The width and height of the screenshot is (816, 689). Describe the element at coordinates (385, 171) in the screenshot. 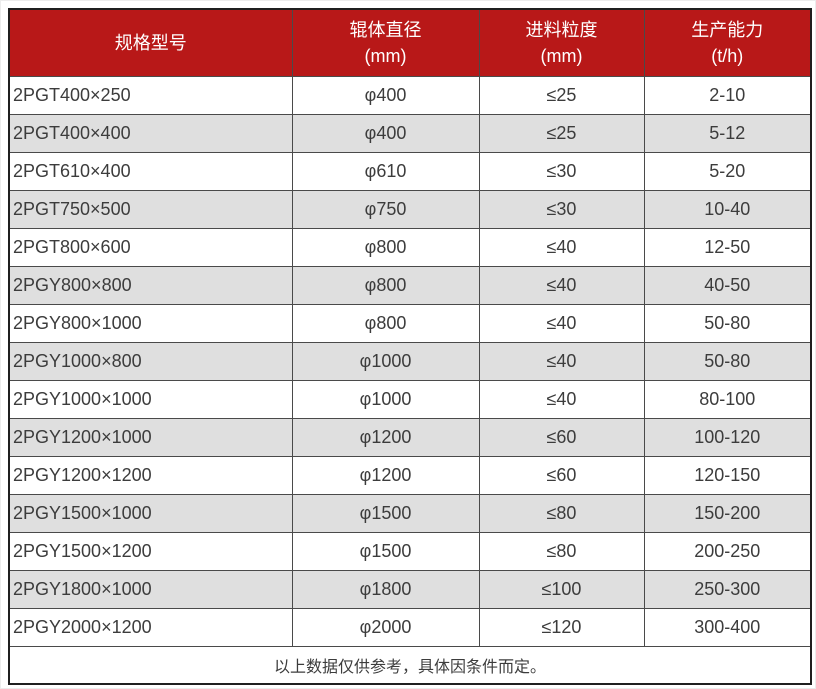

I see `cell-roller-diameter: φ610` at that location.